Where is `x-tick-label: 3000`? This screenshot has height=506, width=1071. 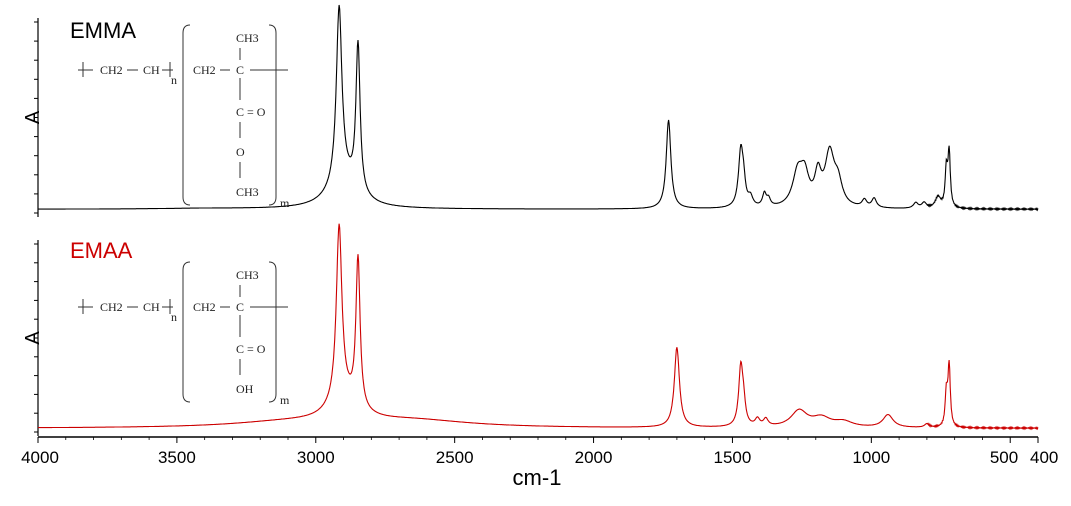 x-tick-label: 3000 is located at coordinates (316, 457).